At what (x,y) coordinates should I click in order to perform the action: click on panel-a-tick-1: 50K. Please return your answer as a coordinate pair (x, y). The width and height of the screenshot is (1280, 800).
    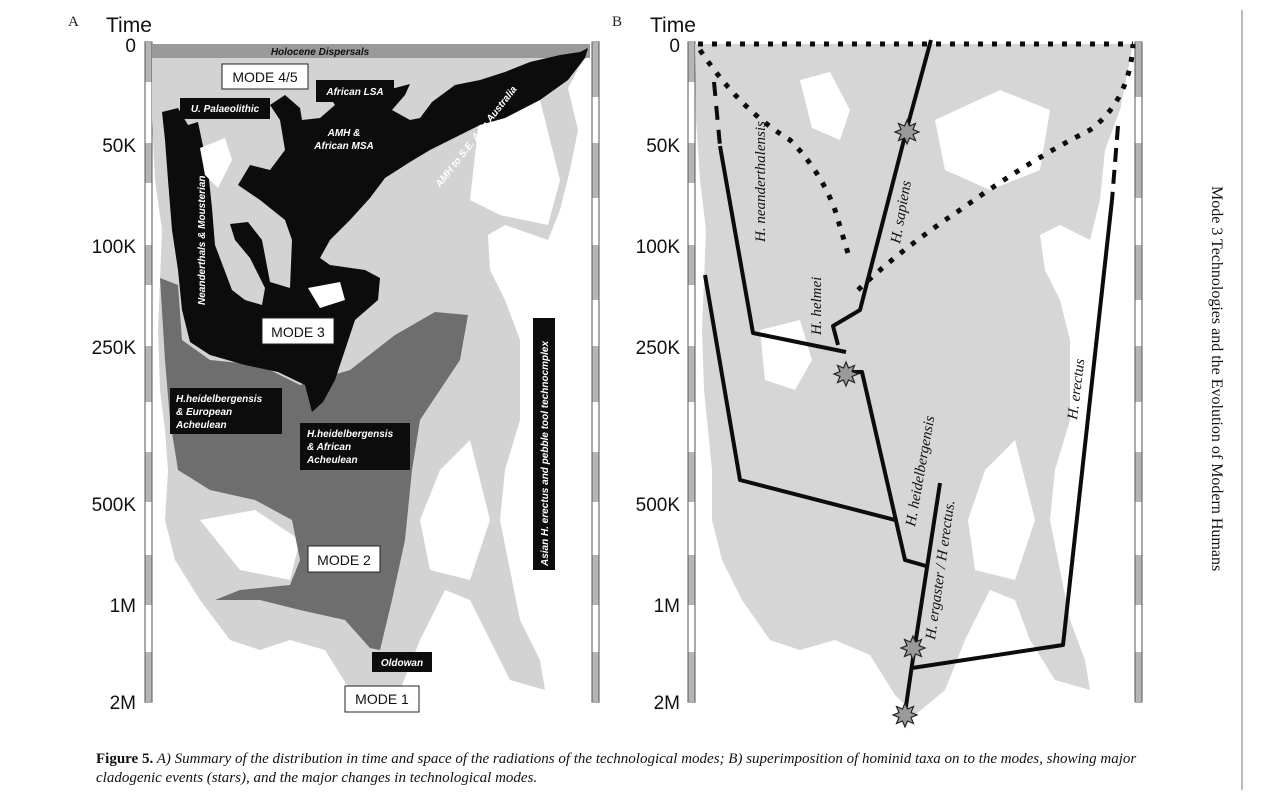
    Looking at the image, I should click on (119, 146).